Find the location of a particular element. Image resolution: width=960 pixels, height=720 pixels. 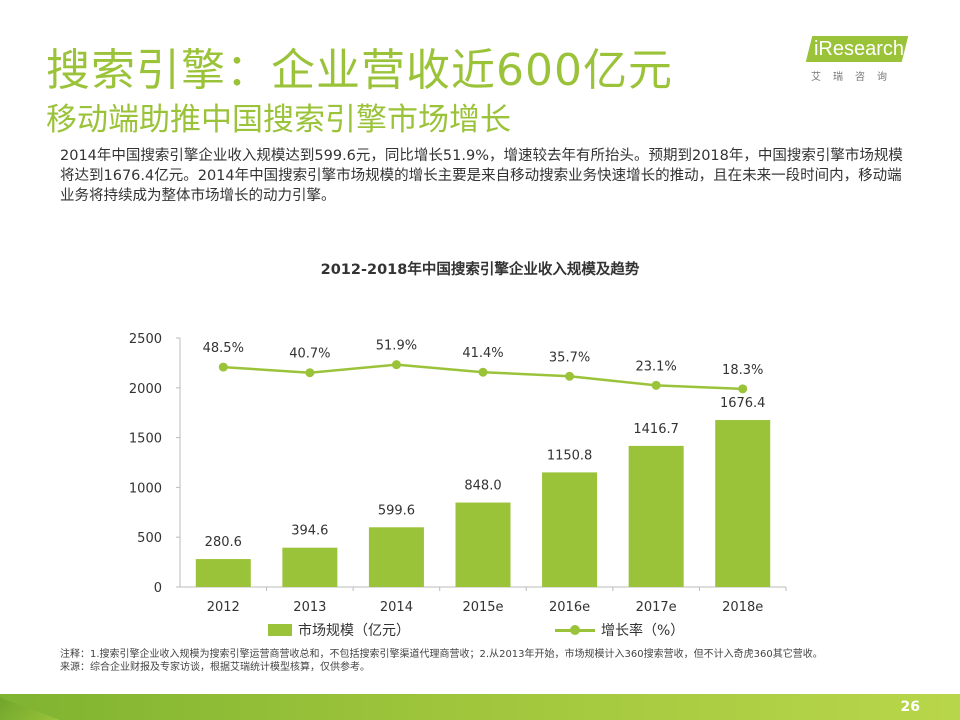

x-tick-label: 2013 is located at coordinates (309, 607).